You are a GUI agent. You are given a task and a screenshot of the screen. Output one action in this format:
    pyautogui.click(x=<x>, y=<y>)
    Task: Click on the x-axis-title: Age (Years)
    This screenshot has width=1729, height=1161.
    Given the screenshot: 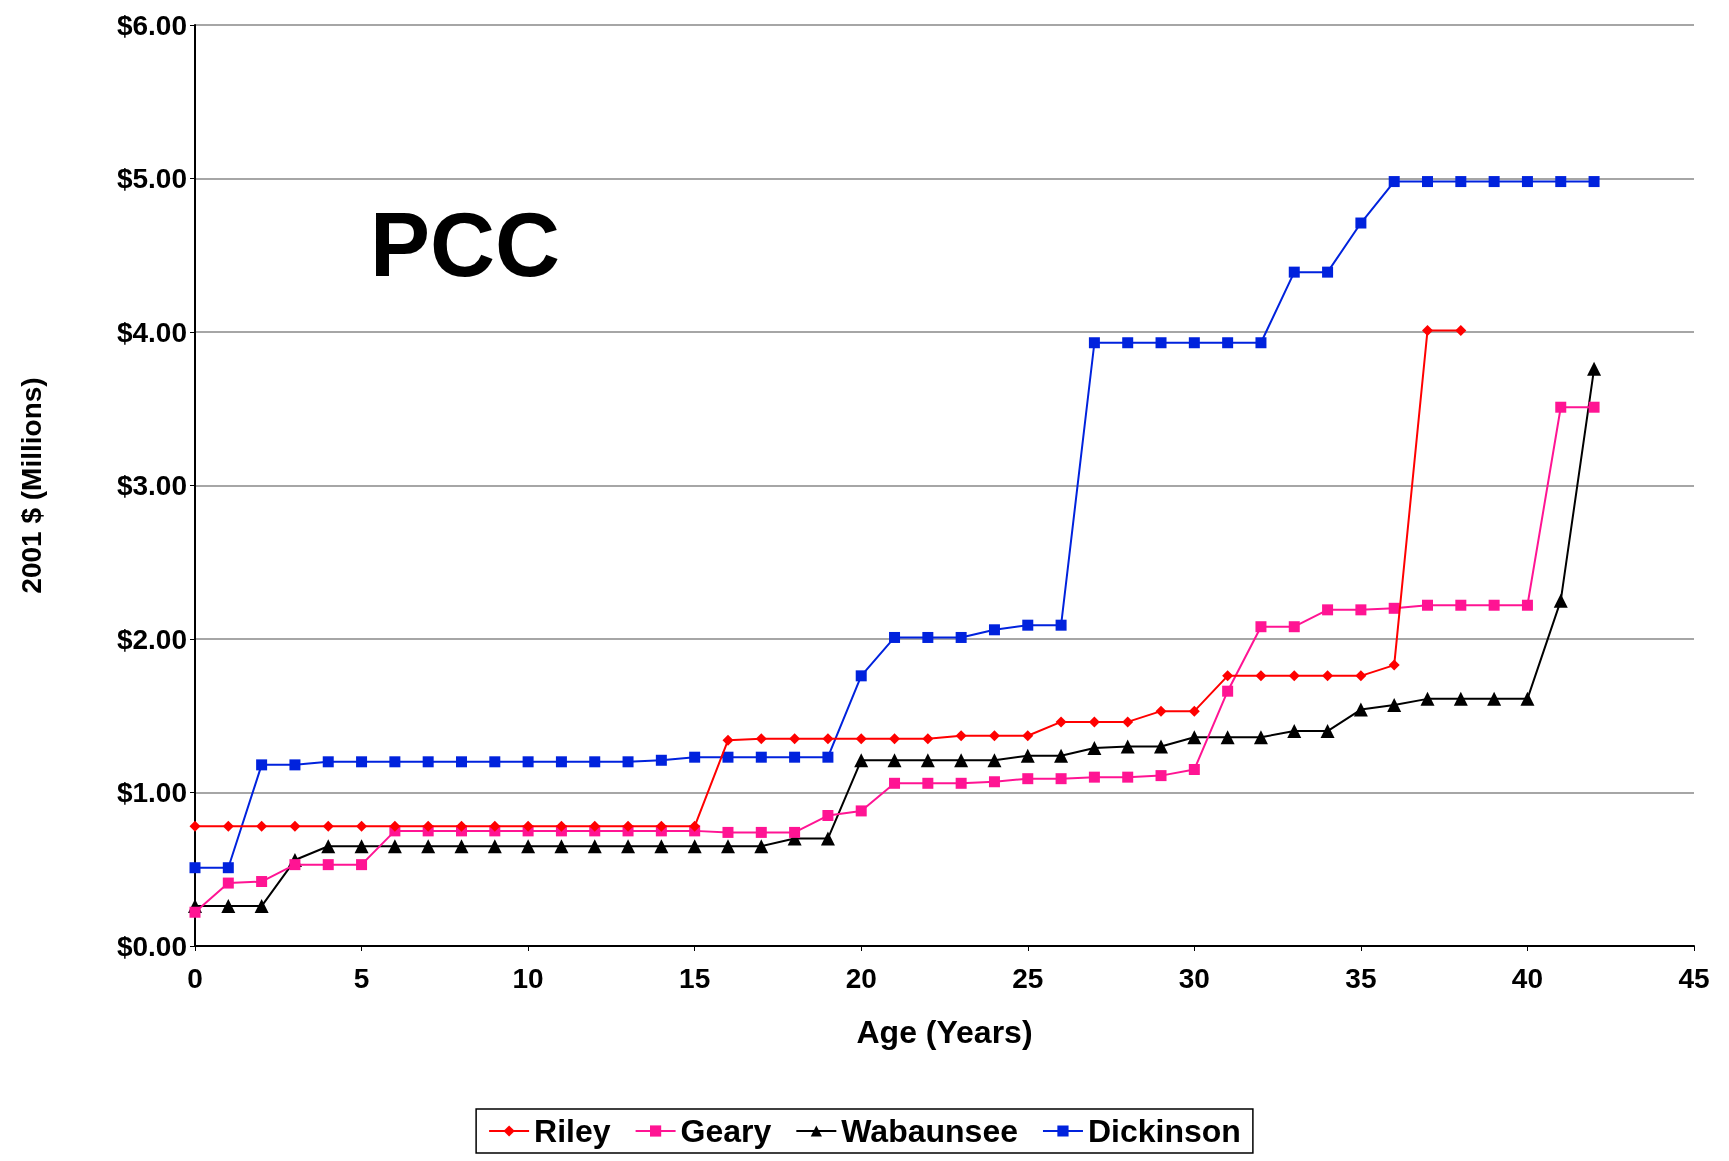 What is the action you would take?
    pyautogui.click(x=944, y=1032)
    